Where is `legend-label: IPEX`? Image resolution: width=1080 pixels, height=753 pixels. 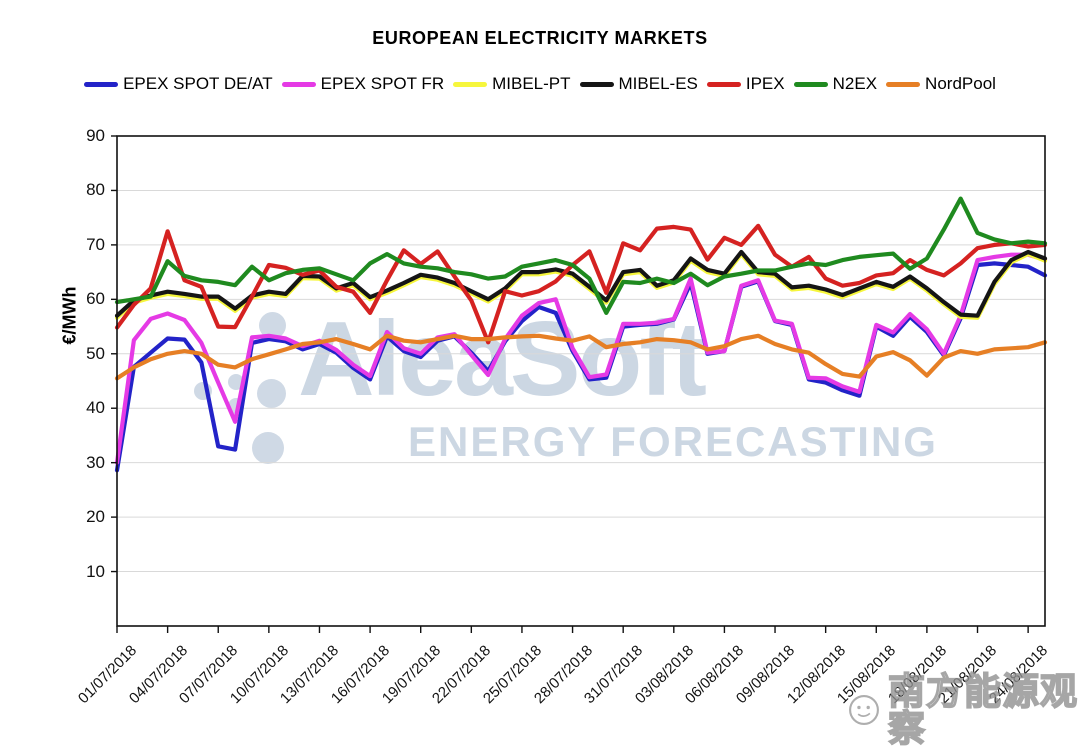 legend-label: IPEX is located at coordinates (765, 83).